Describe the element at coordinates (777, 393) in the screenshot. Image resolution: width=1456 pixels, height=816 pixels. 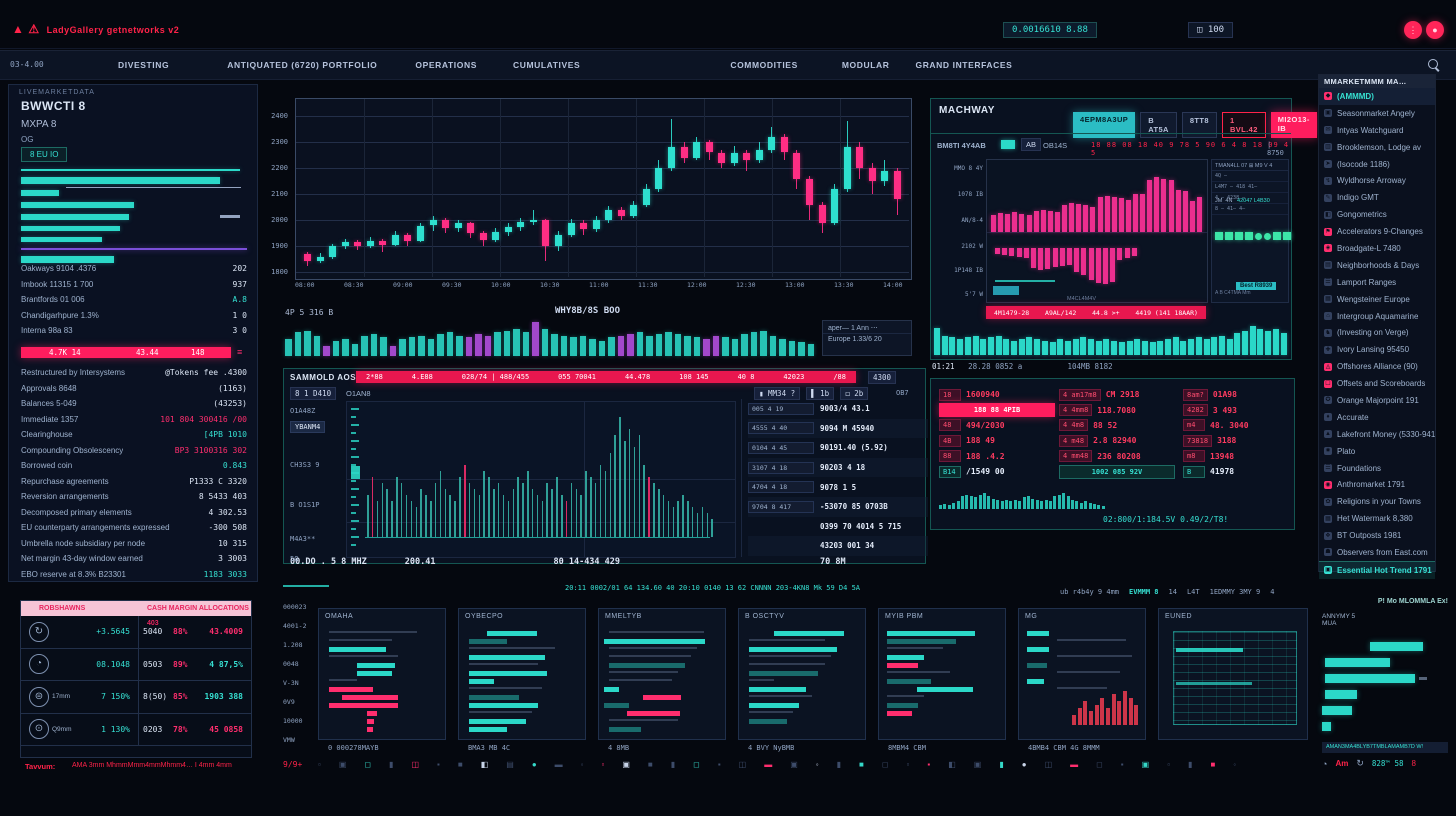
I see `sub-icon-chip: ▮ MM34 ?` at that location.